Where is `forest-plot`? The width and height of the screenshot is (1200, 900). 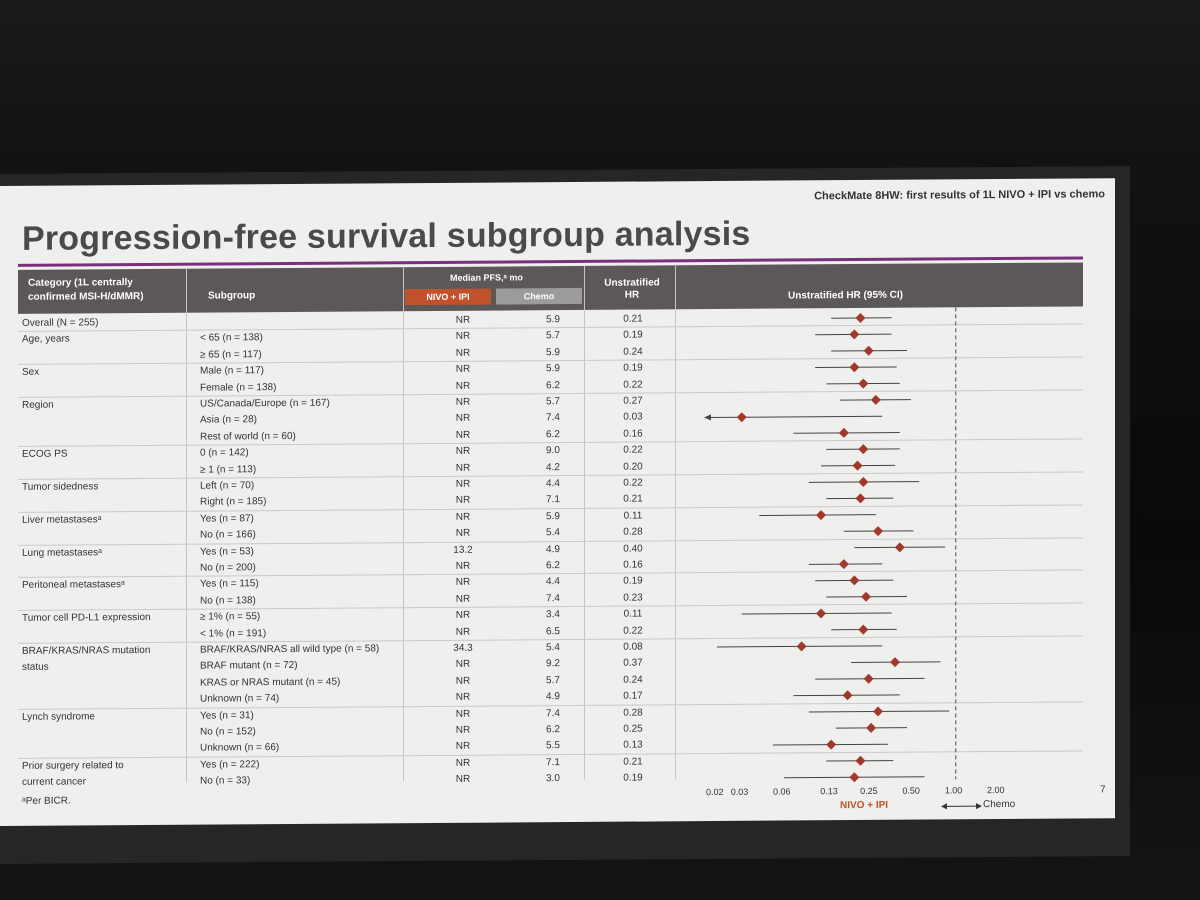
forest-plot is located at coordinates (843, 558).